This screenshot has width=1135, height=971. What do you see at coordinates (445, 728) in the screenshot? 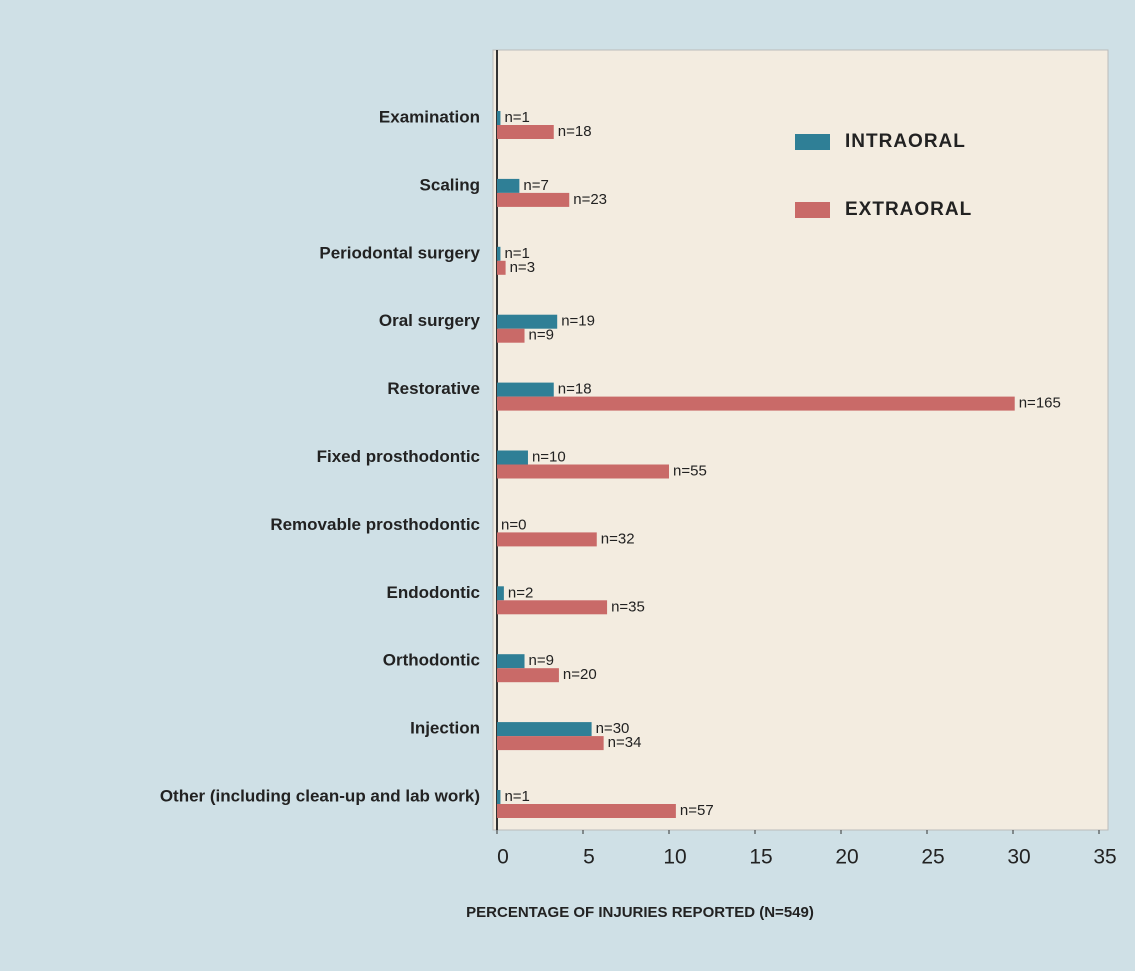
I see `category-label: Injection` at bounding box center [445, 728].